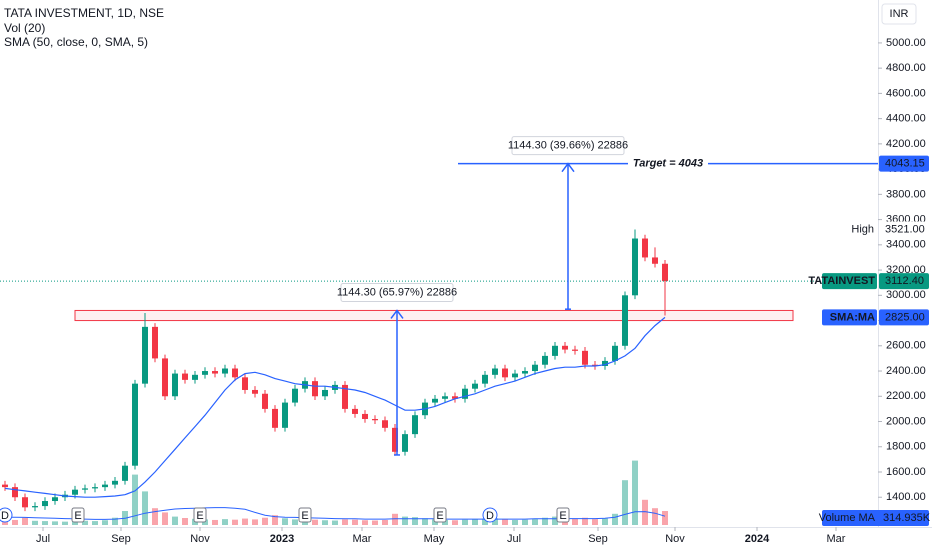 Image resolution: width=932 pixels, height=550 pixels. I want to click on chart-title: TATA INVESTMENT, 1D, NSE, so click(84, 13).